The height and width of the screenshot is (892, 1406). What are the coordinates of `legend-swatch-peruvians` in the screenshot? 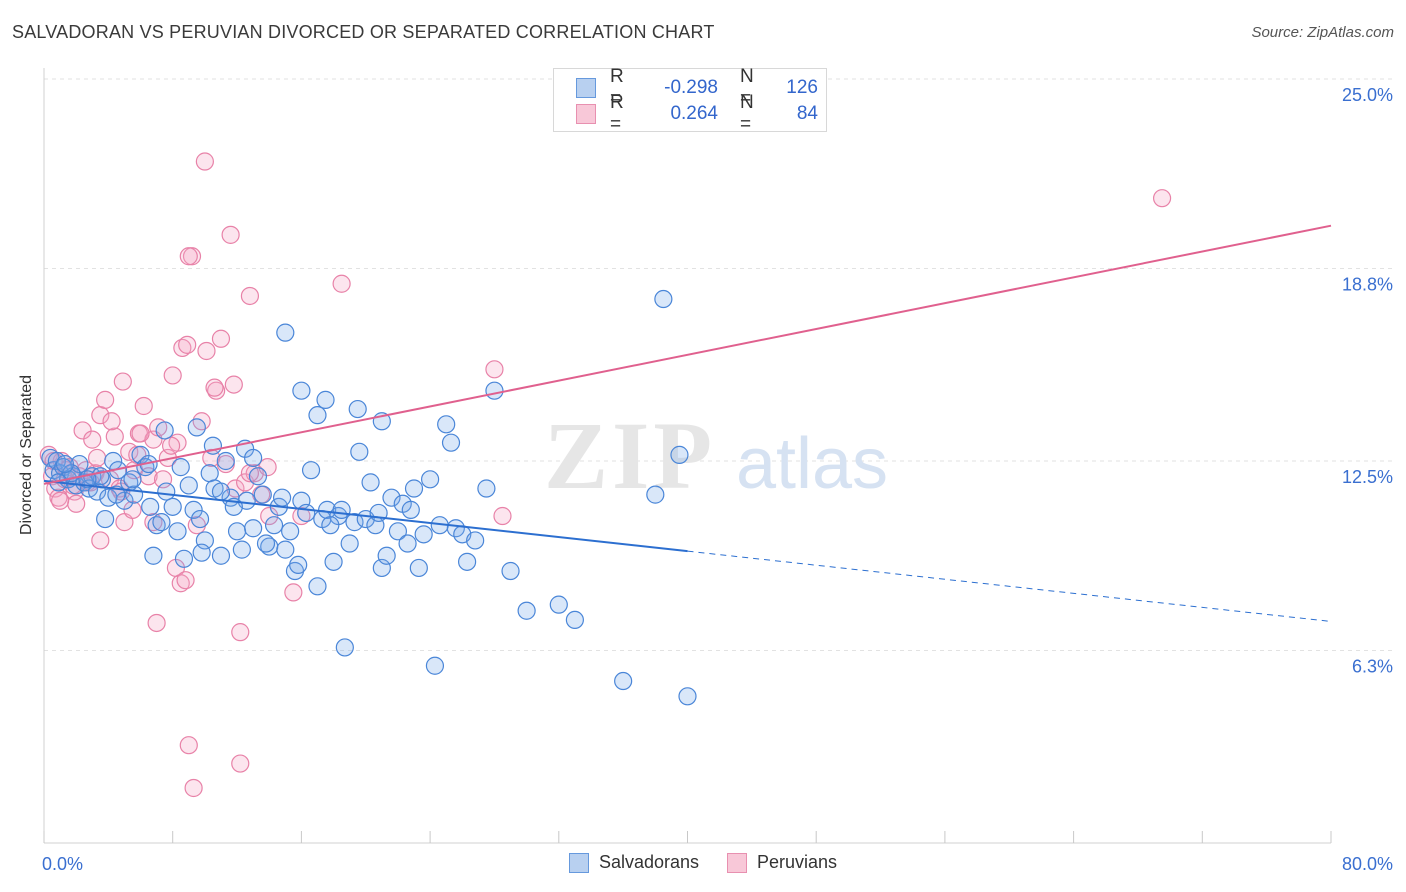 It's located at (737, 862).